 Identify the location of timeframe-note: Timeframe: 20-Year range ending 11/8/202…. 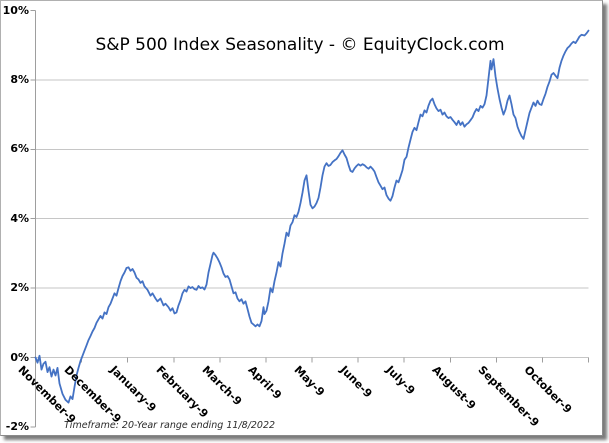
(170, 425).